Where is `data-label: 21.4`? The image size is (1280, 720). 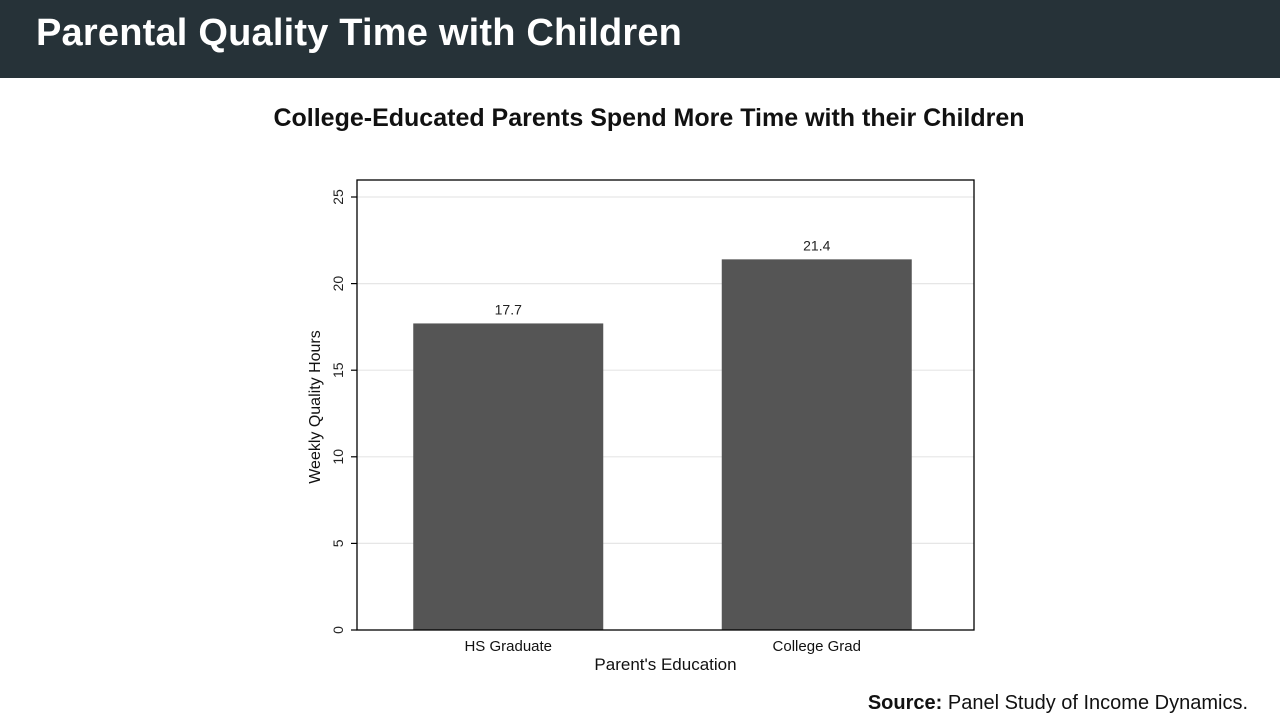
data-label: 21.4 is located at coordinates (816, 245).